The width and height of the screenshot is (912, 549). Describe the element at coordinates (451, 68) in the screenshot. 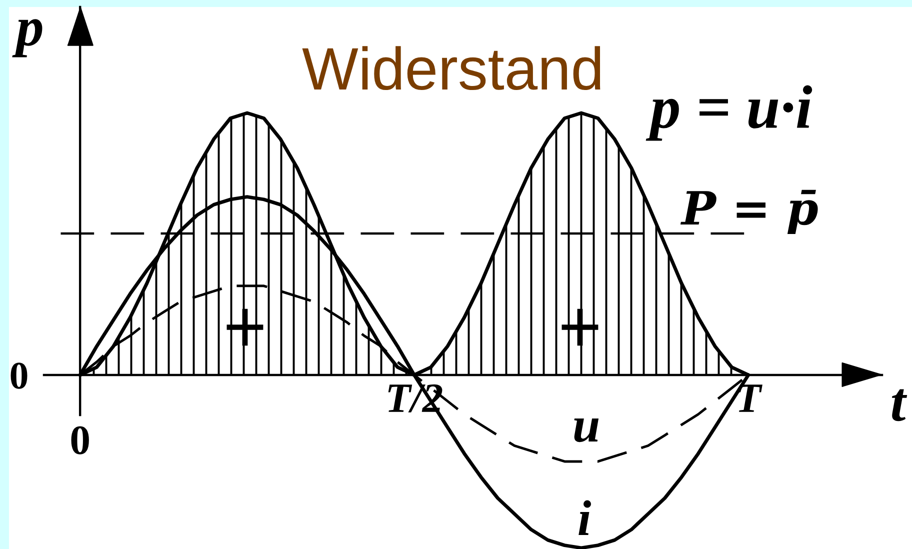

I see `chart-title: Widerstand` at that location.